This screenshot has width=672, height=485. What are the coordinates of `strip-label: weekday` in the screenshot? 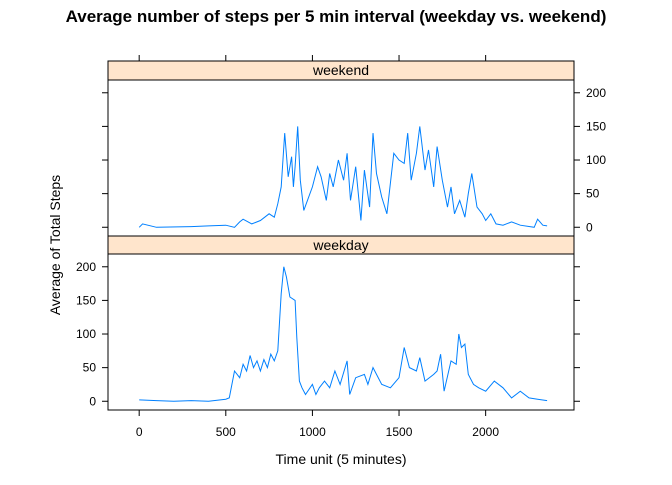 It's located at (340, 245).